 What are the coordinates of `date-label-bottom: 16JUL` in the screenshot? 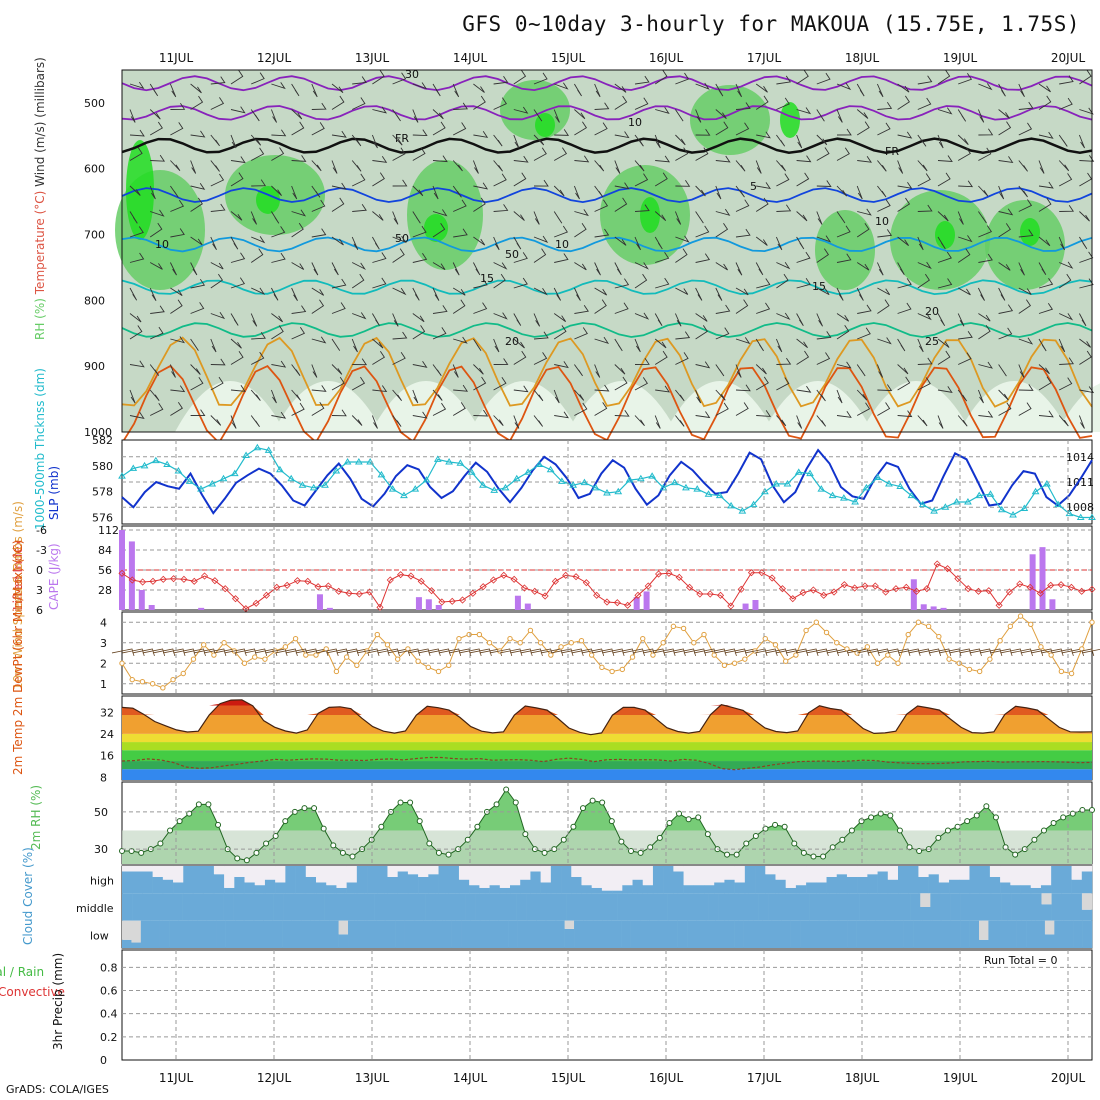 It's located at (666, 1078).